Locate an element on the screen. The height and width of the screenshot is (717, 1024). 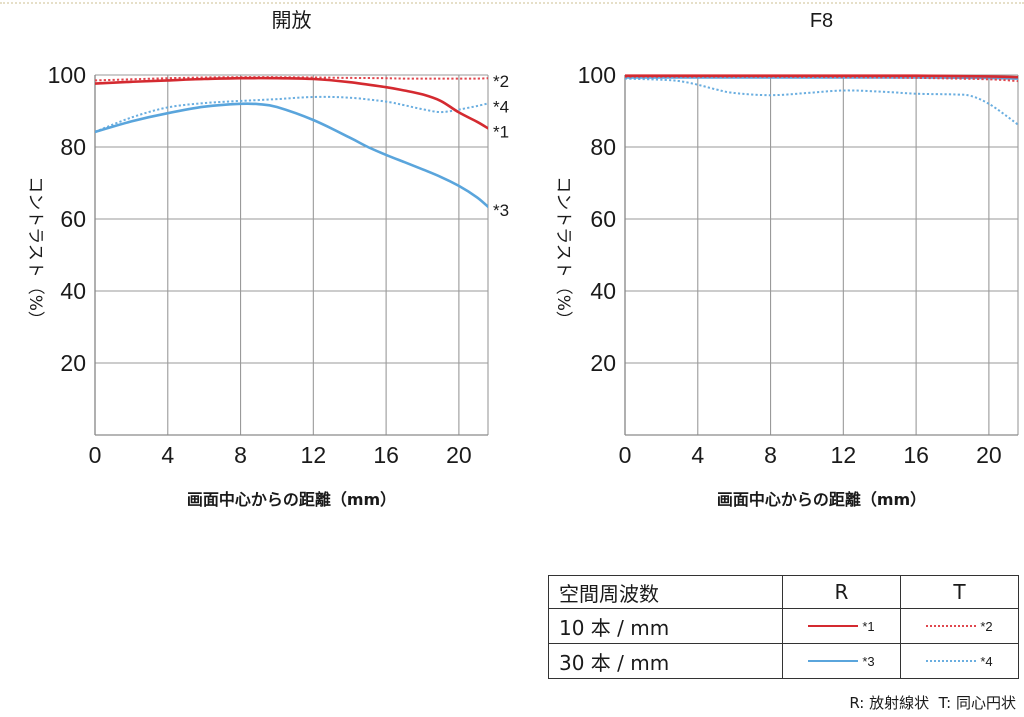
legend-row: 10 本 / mm *1 *2 is located at coordinates (783, 626).